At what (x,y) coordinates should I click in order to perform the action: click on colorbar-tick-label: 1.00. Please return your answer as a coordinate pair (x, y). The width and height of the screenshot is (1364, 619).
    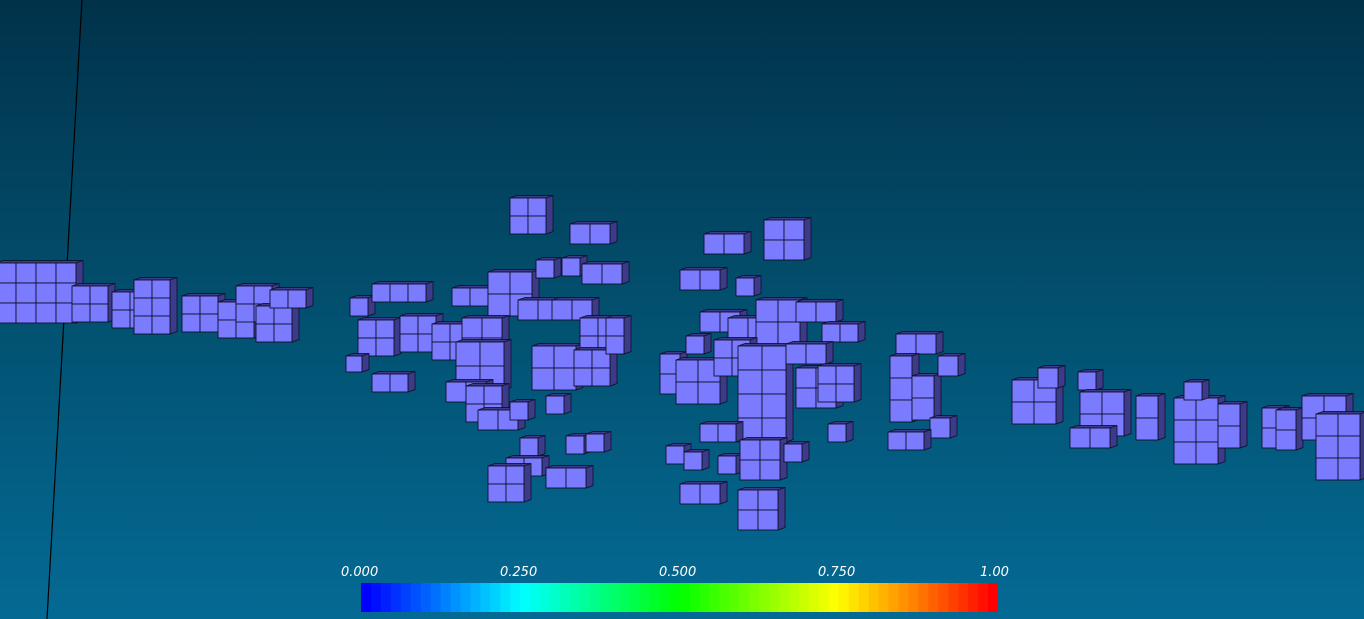
    Looking at the image, I should click on (994, 572).